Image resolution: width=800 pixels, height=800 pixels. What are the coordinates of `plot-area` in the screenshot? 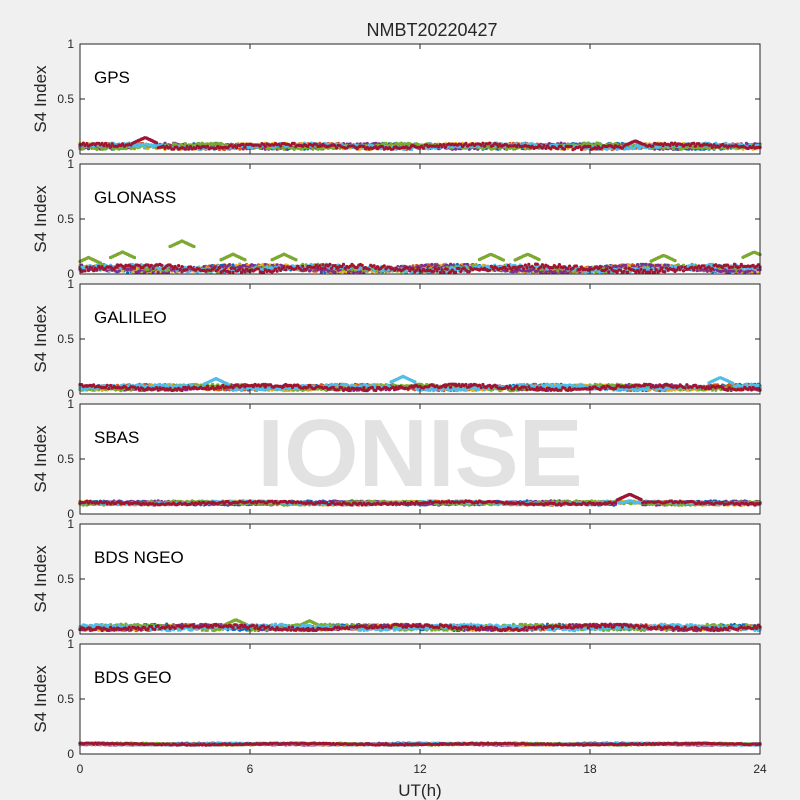 It's located at (420, 99).